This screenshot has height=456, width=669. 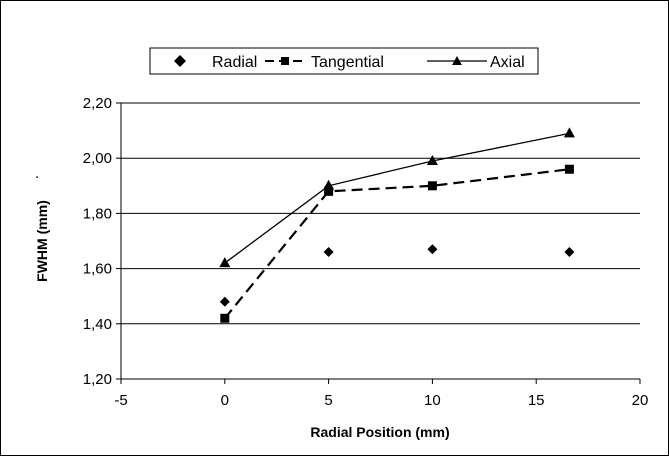 I want to click on series-line-axial, so click(x=397, y=198).